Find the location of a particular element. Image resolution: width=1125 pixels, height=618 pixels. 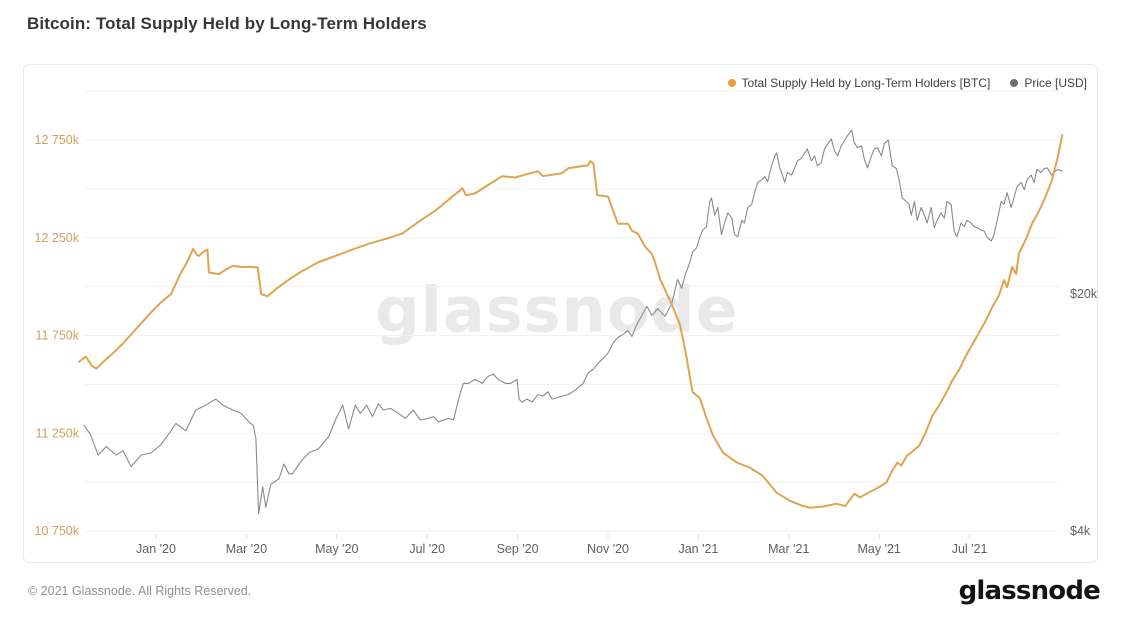

x-axis-label: Mar '21 is located at coordinates (788, 549).